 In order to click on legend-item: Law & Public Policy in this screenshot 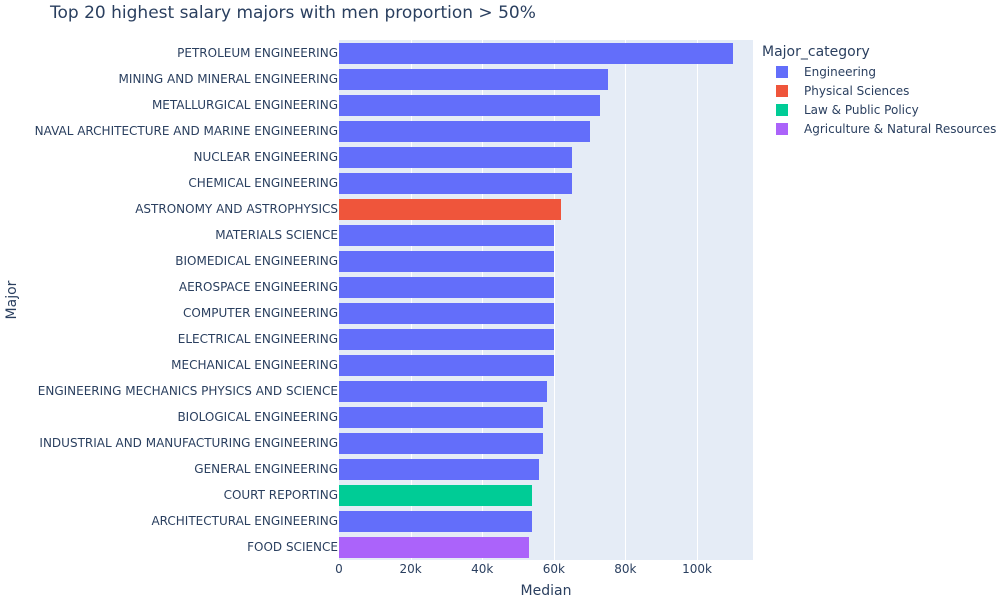, I will do `click(879, 109)`.